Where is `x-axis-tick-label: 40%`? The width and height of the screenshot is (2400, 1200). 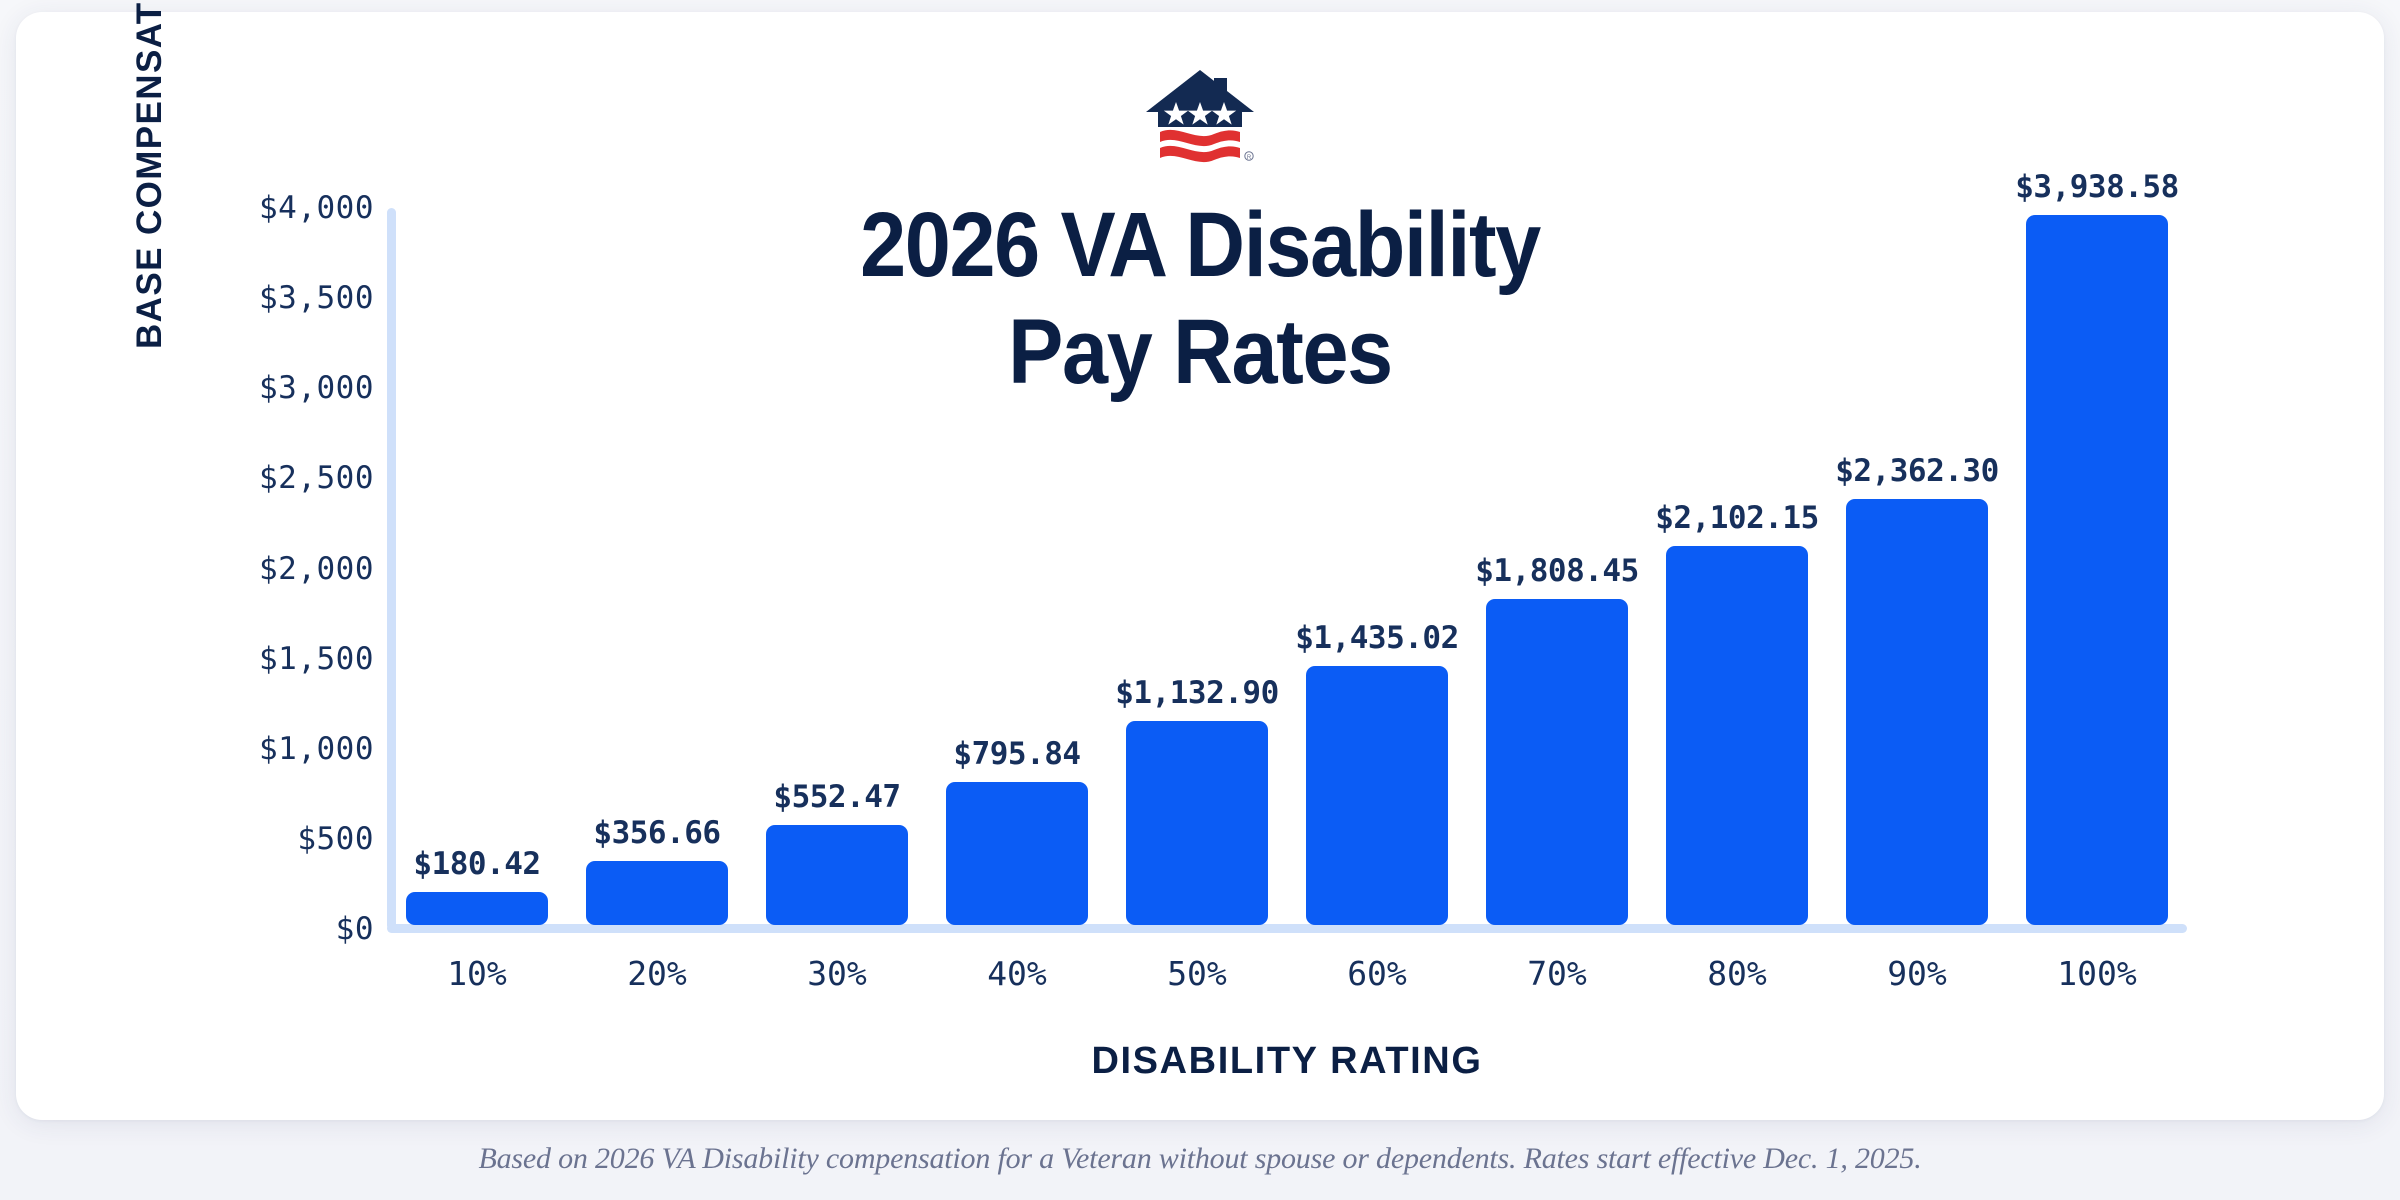 x-axis-tick-label: 40% is located at coordinates (1017, 973).